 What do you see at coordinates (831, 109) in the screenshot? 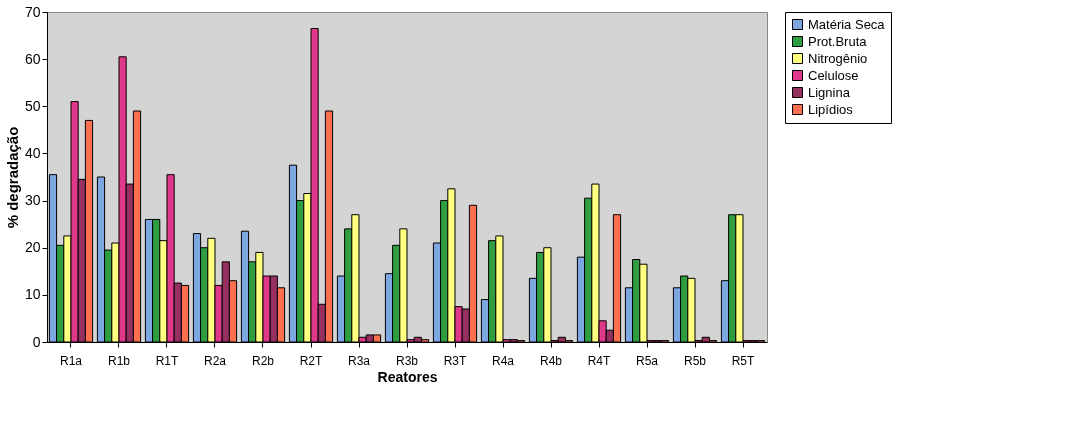
I see `legend-label: Lipídios` at bounding box center [831, 109].